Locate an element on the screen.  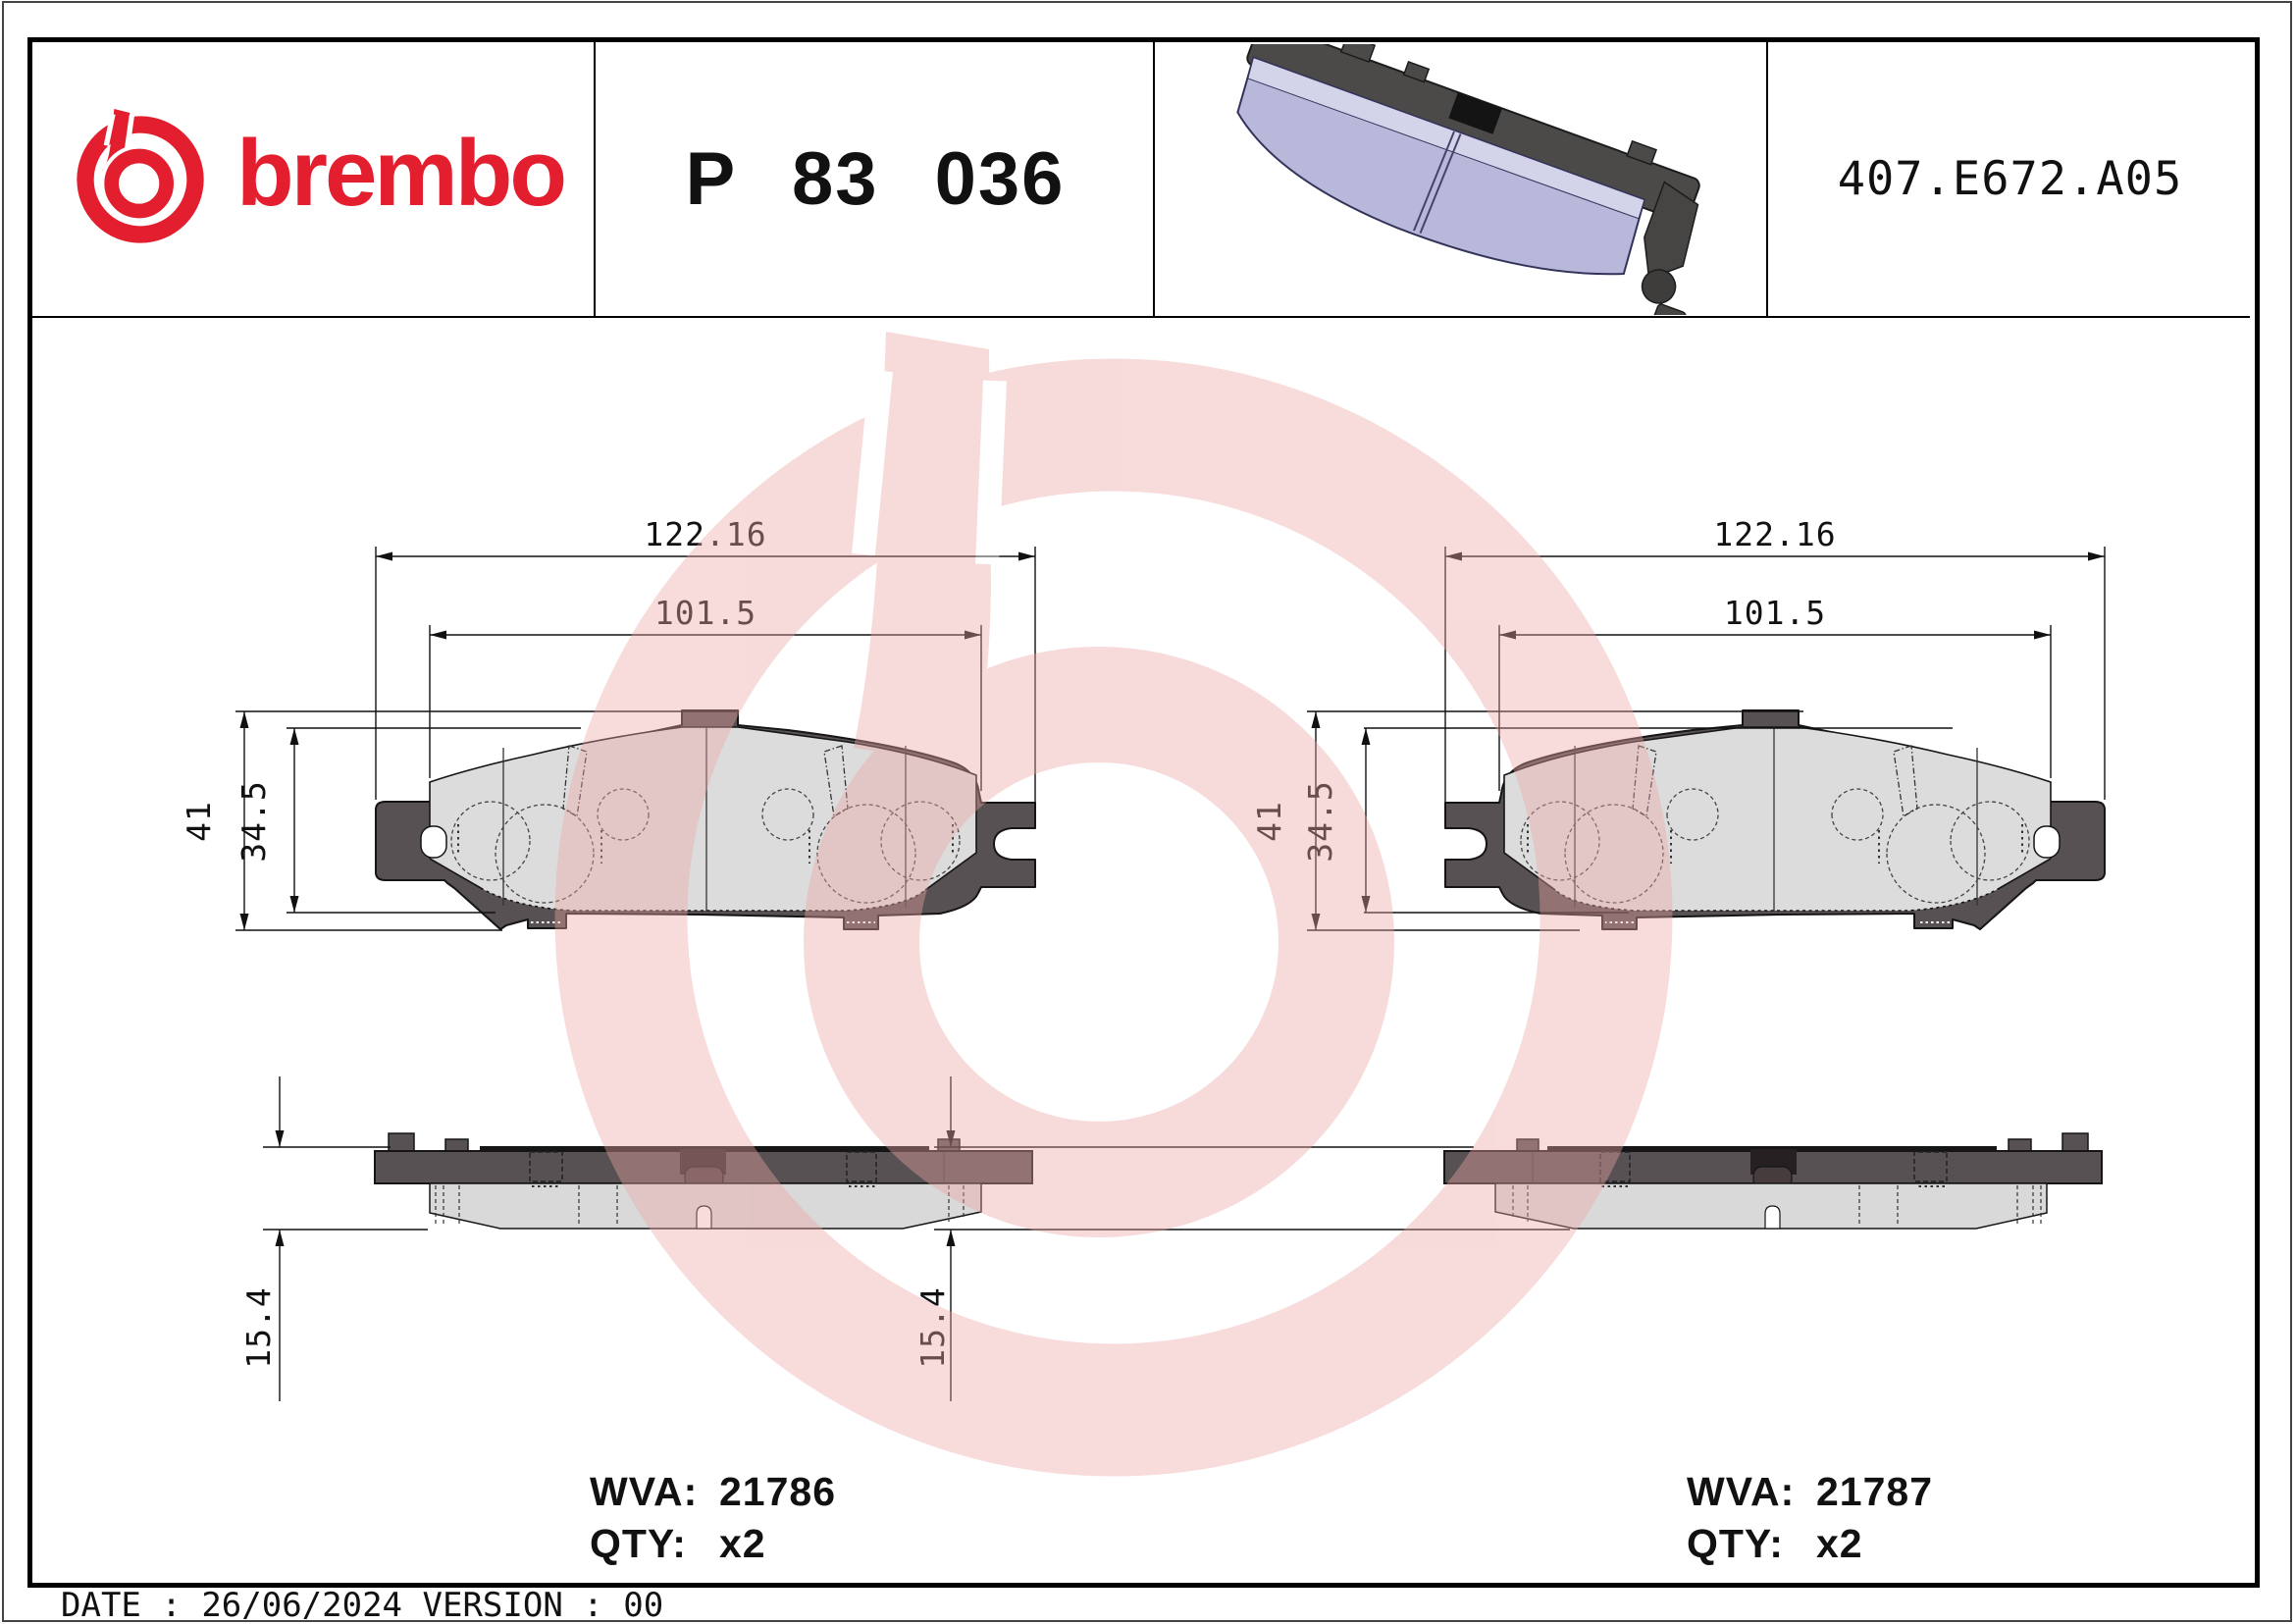
reference-code: 407.E672.A05 is located at coordinates (2010, 179).